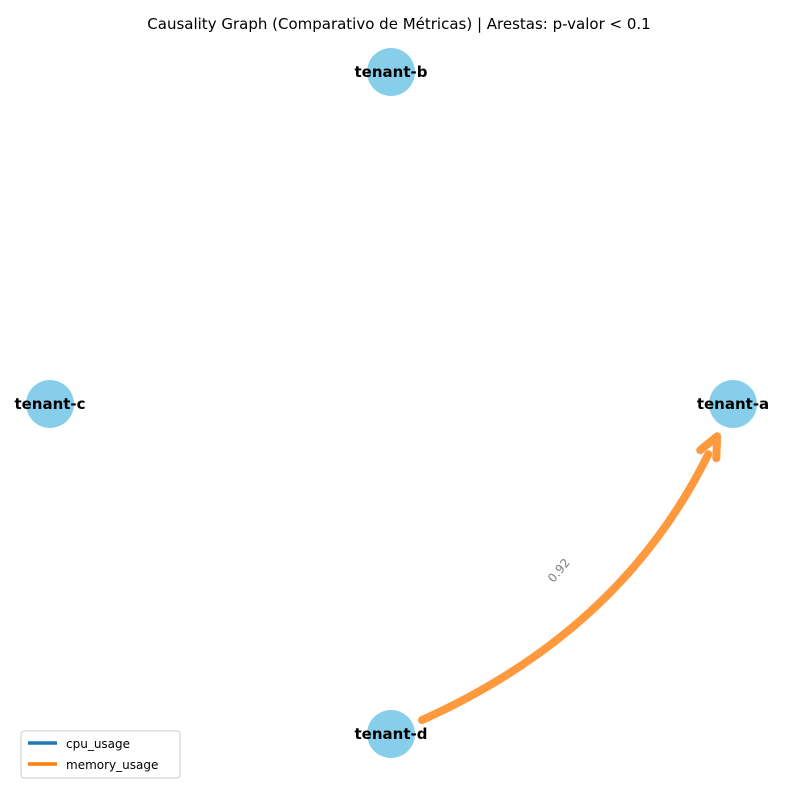 This screenshot has height=800, width=800. I want to click on legend-label: cpu_usage, so click(98, 744).